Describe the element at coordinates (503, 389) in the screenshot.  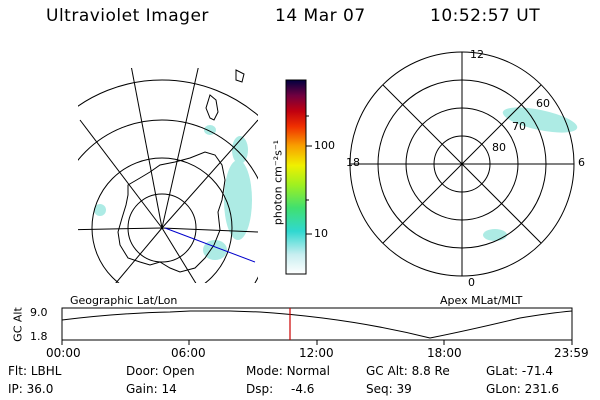
I see `glon-label: GLon:` at that location.